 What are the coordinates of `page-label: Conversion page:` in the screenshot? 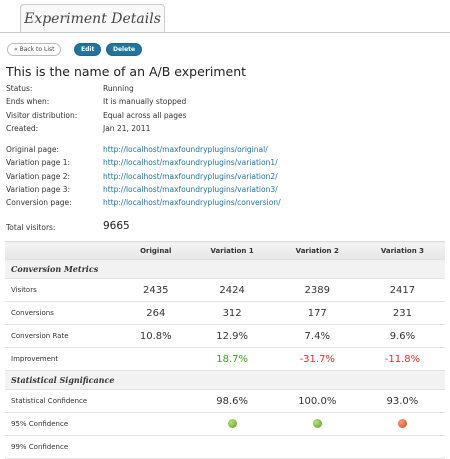 It's located at (39, 202).